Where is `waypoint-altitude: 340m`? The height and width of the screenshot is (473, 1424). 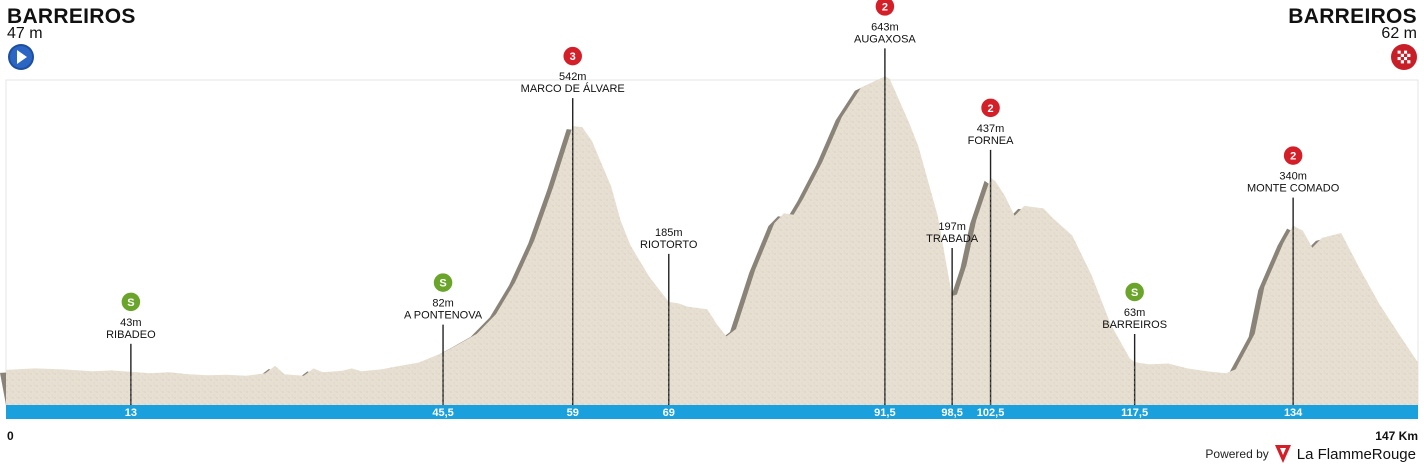
waypoint-altitude: 340m is located at coordinates (1293, 177).